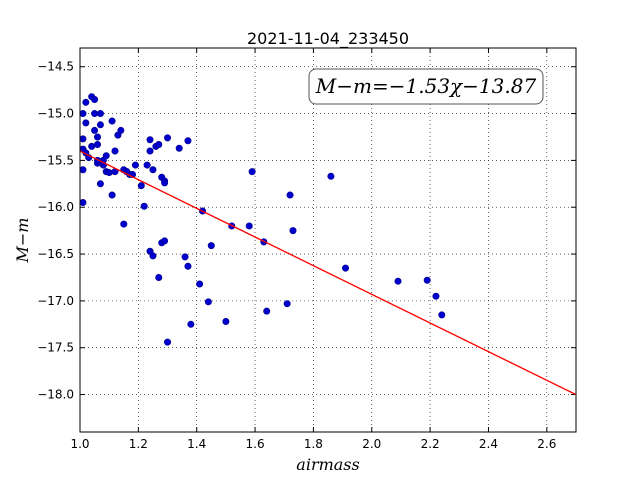 This screenshot has height=480, width=640. Describe the element at coordinates (22, 241) in the screenshot. I see `y-axis-label: M−m` at that location.